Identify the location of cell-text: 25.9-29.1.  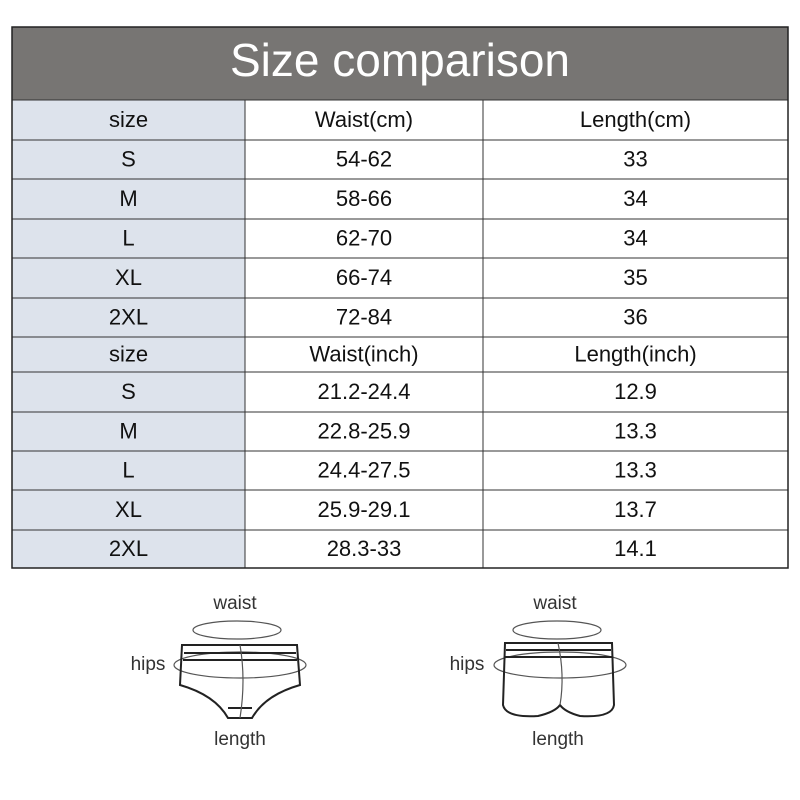
(364, 509).